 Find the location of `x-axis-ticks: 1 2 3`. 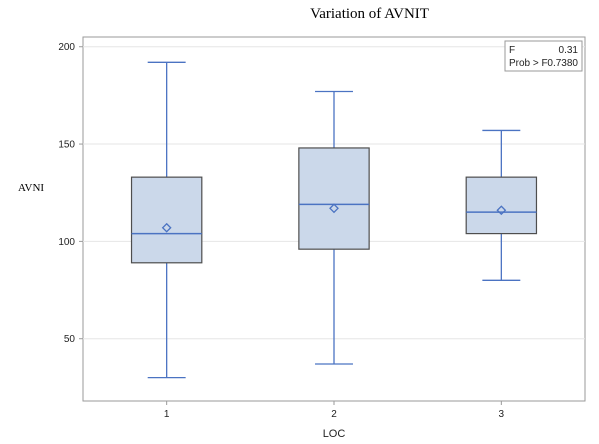

x-axis-ticks: 1 2 3 is located at coordinates (334, 410).